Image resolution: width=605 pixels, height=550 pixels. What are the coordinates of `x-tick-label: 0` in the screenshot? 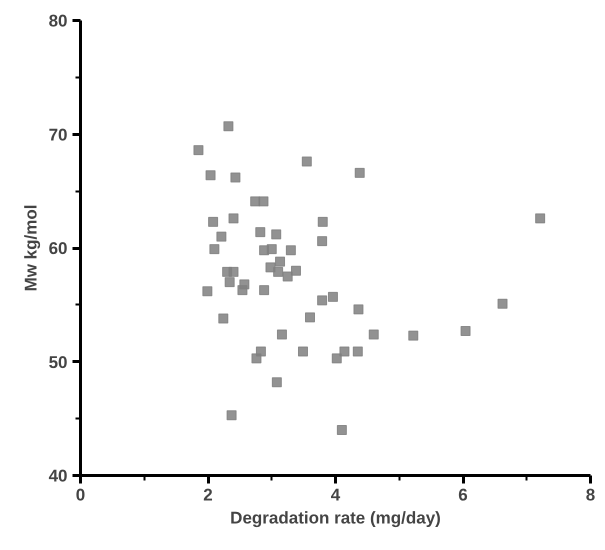 It's located at (81, 495).